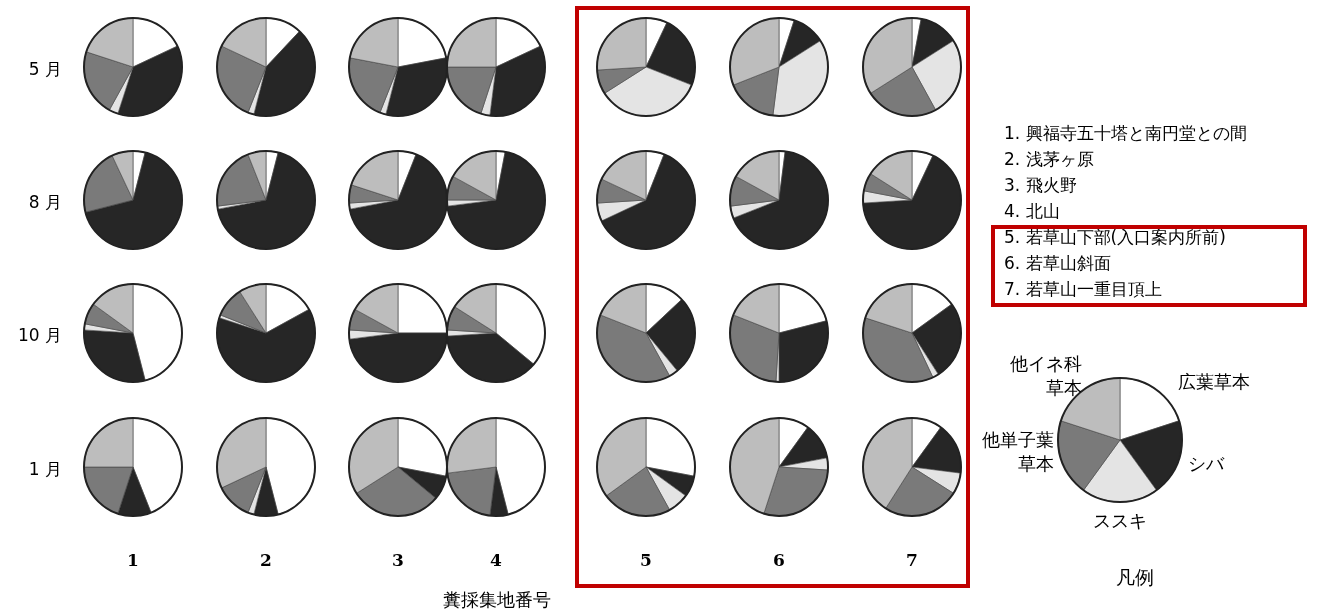 Image resolution: width=1332 pixels, height=614 pixels. I want to click on text: 6, so click(779, 560).